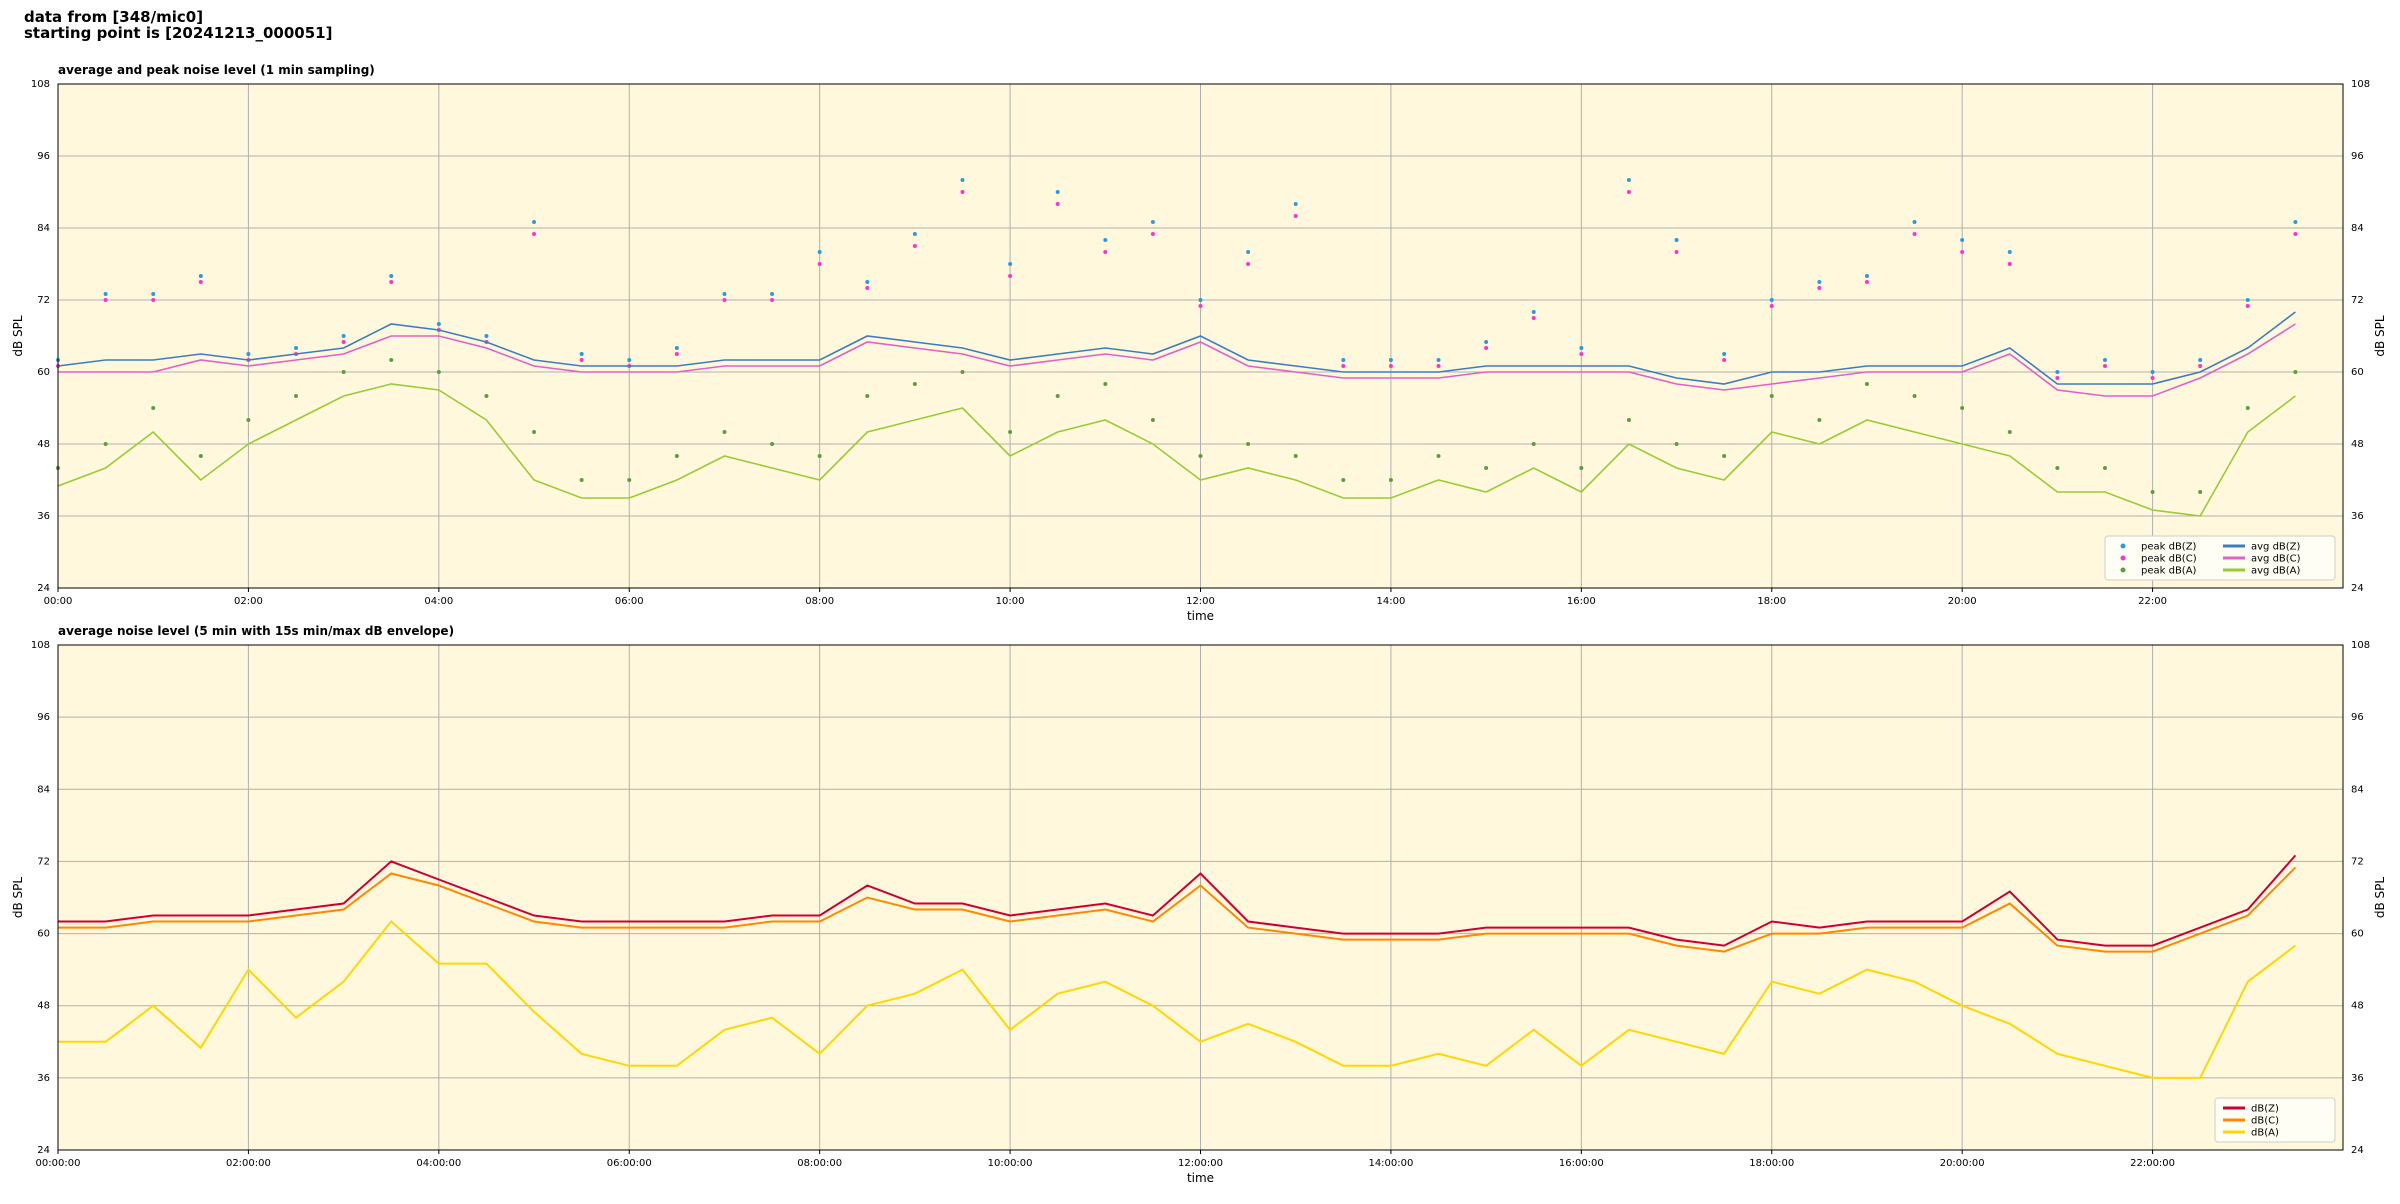 The width and height of the screenshot is (2400, 1204). What do you see at coordinates (629, 601) in the screenshot?
I see `x-tick-label: 06:00` at bounding box center [629, 601].